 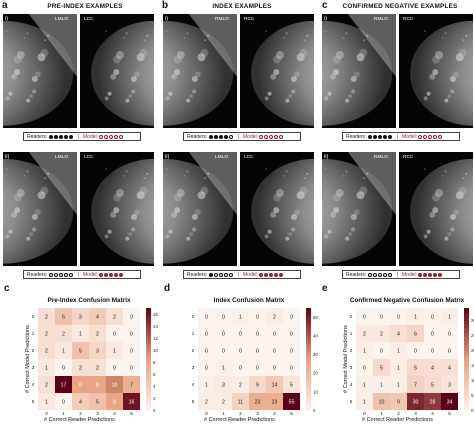 I want to click on view-label: RMLO, so click(x=222, y=19).